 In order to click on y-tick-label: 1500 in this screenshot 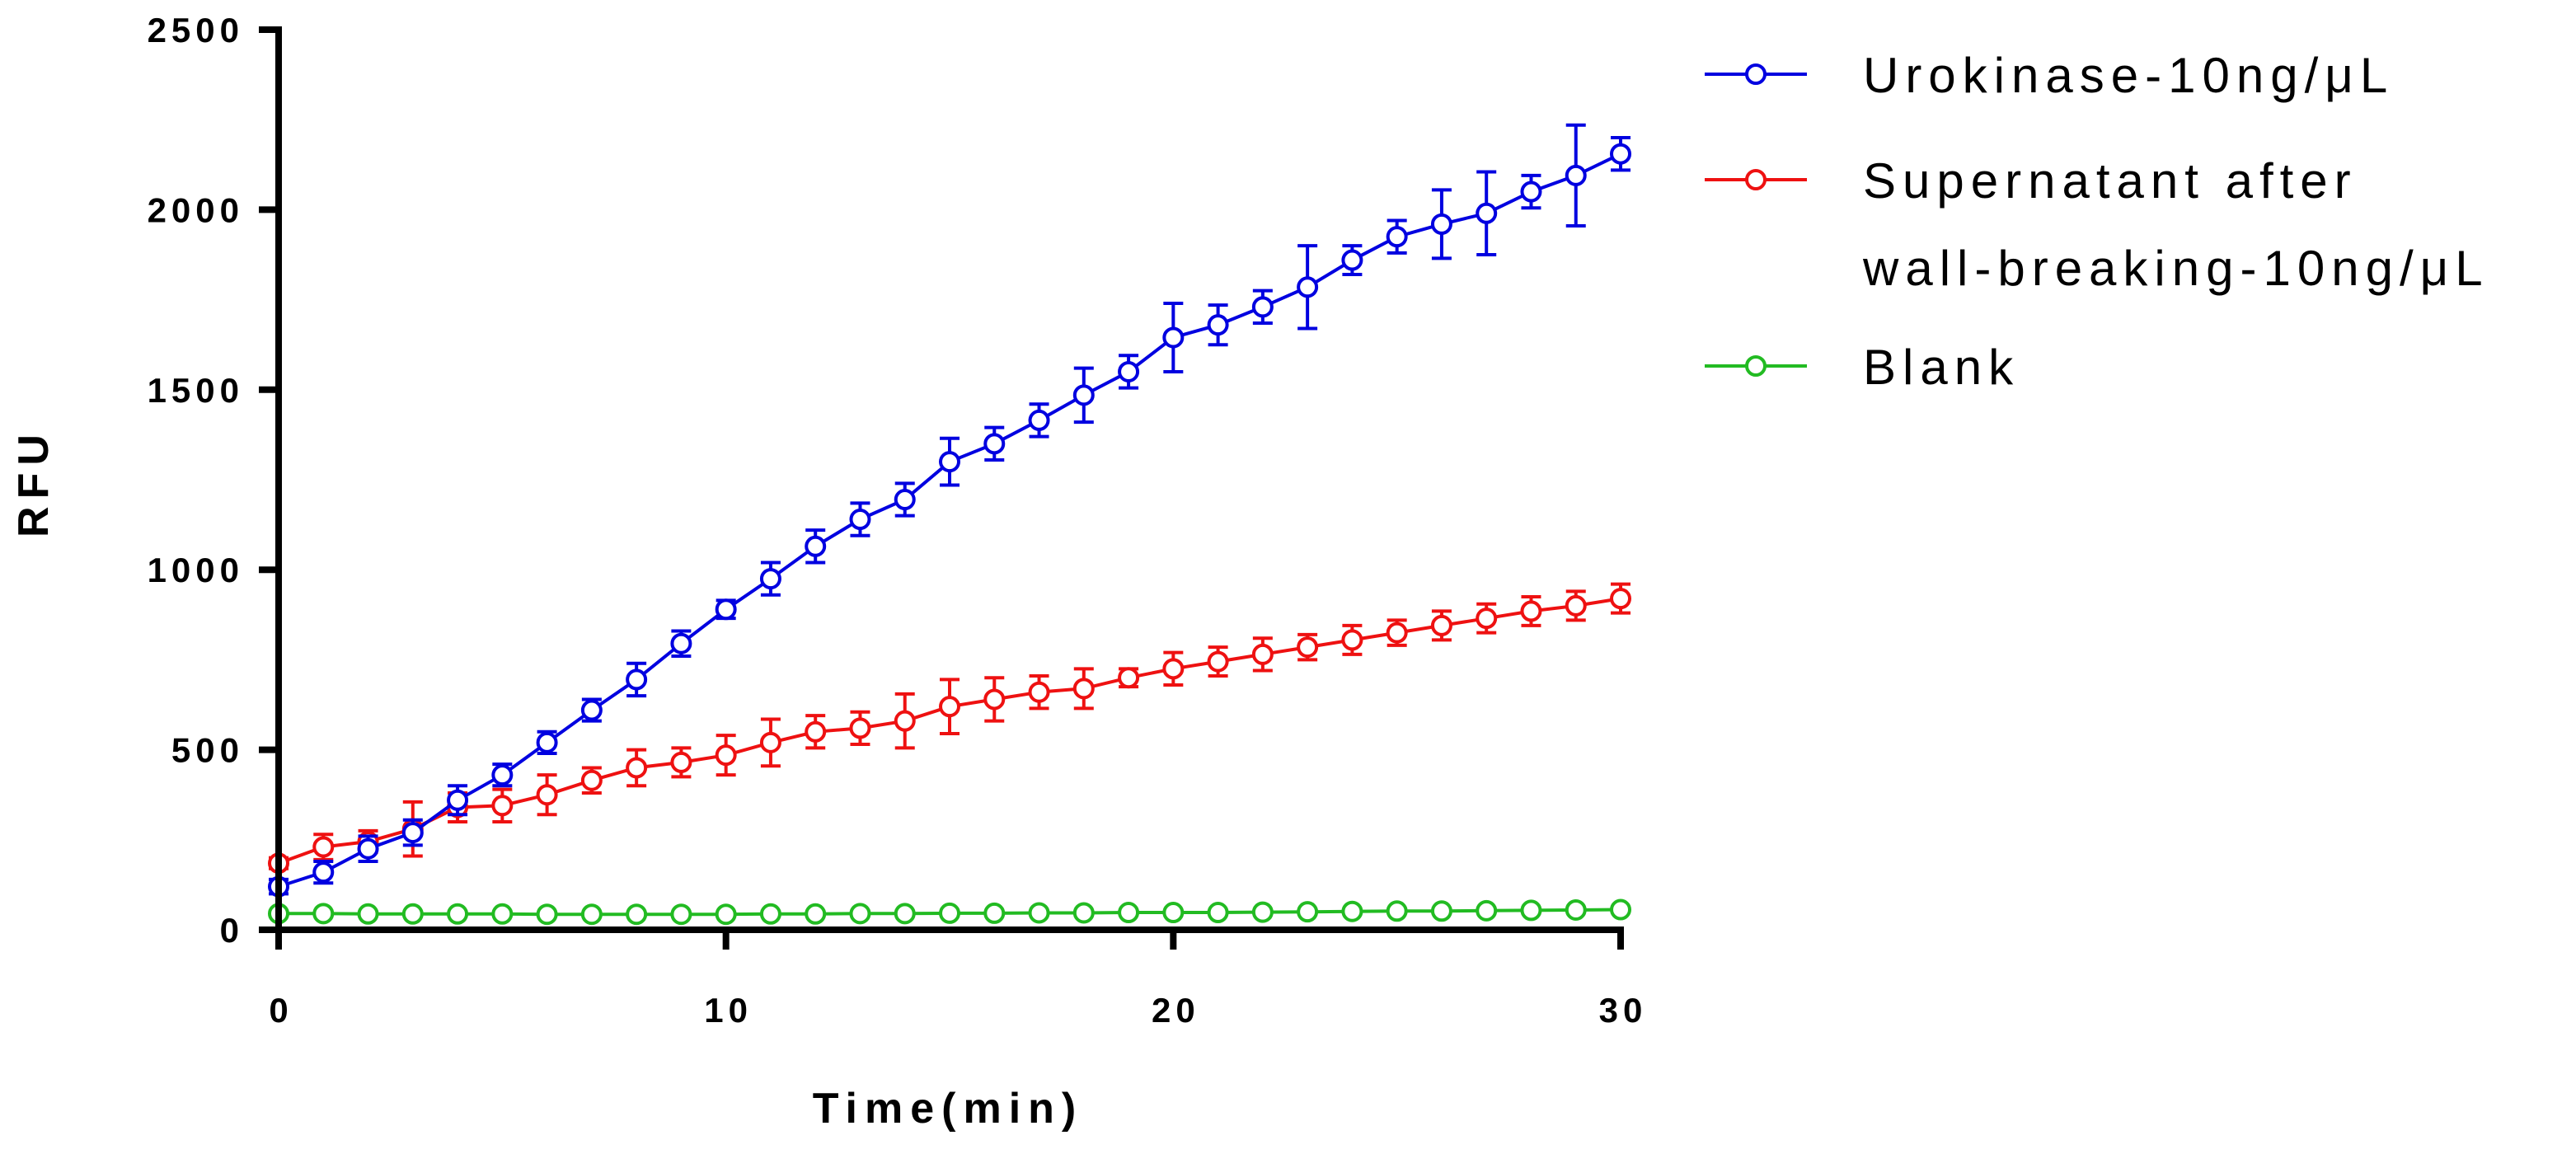, I will do `click(196, 390)`.